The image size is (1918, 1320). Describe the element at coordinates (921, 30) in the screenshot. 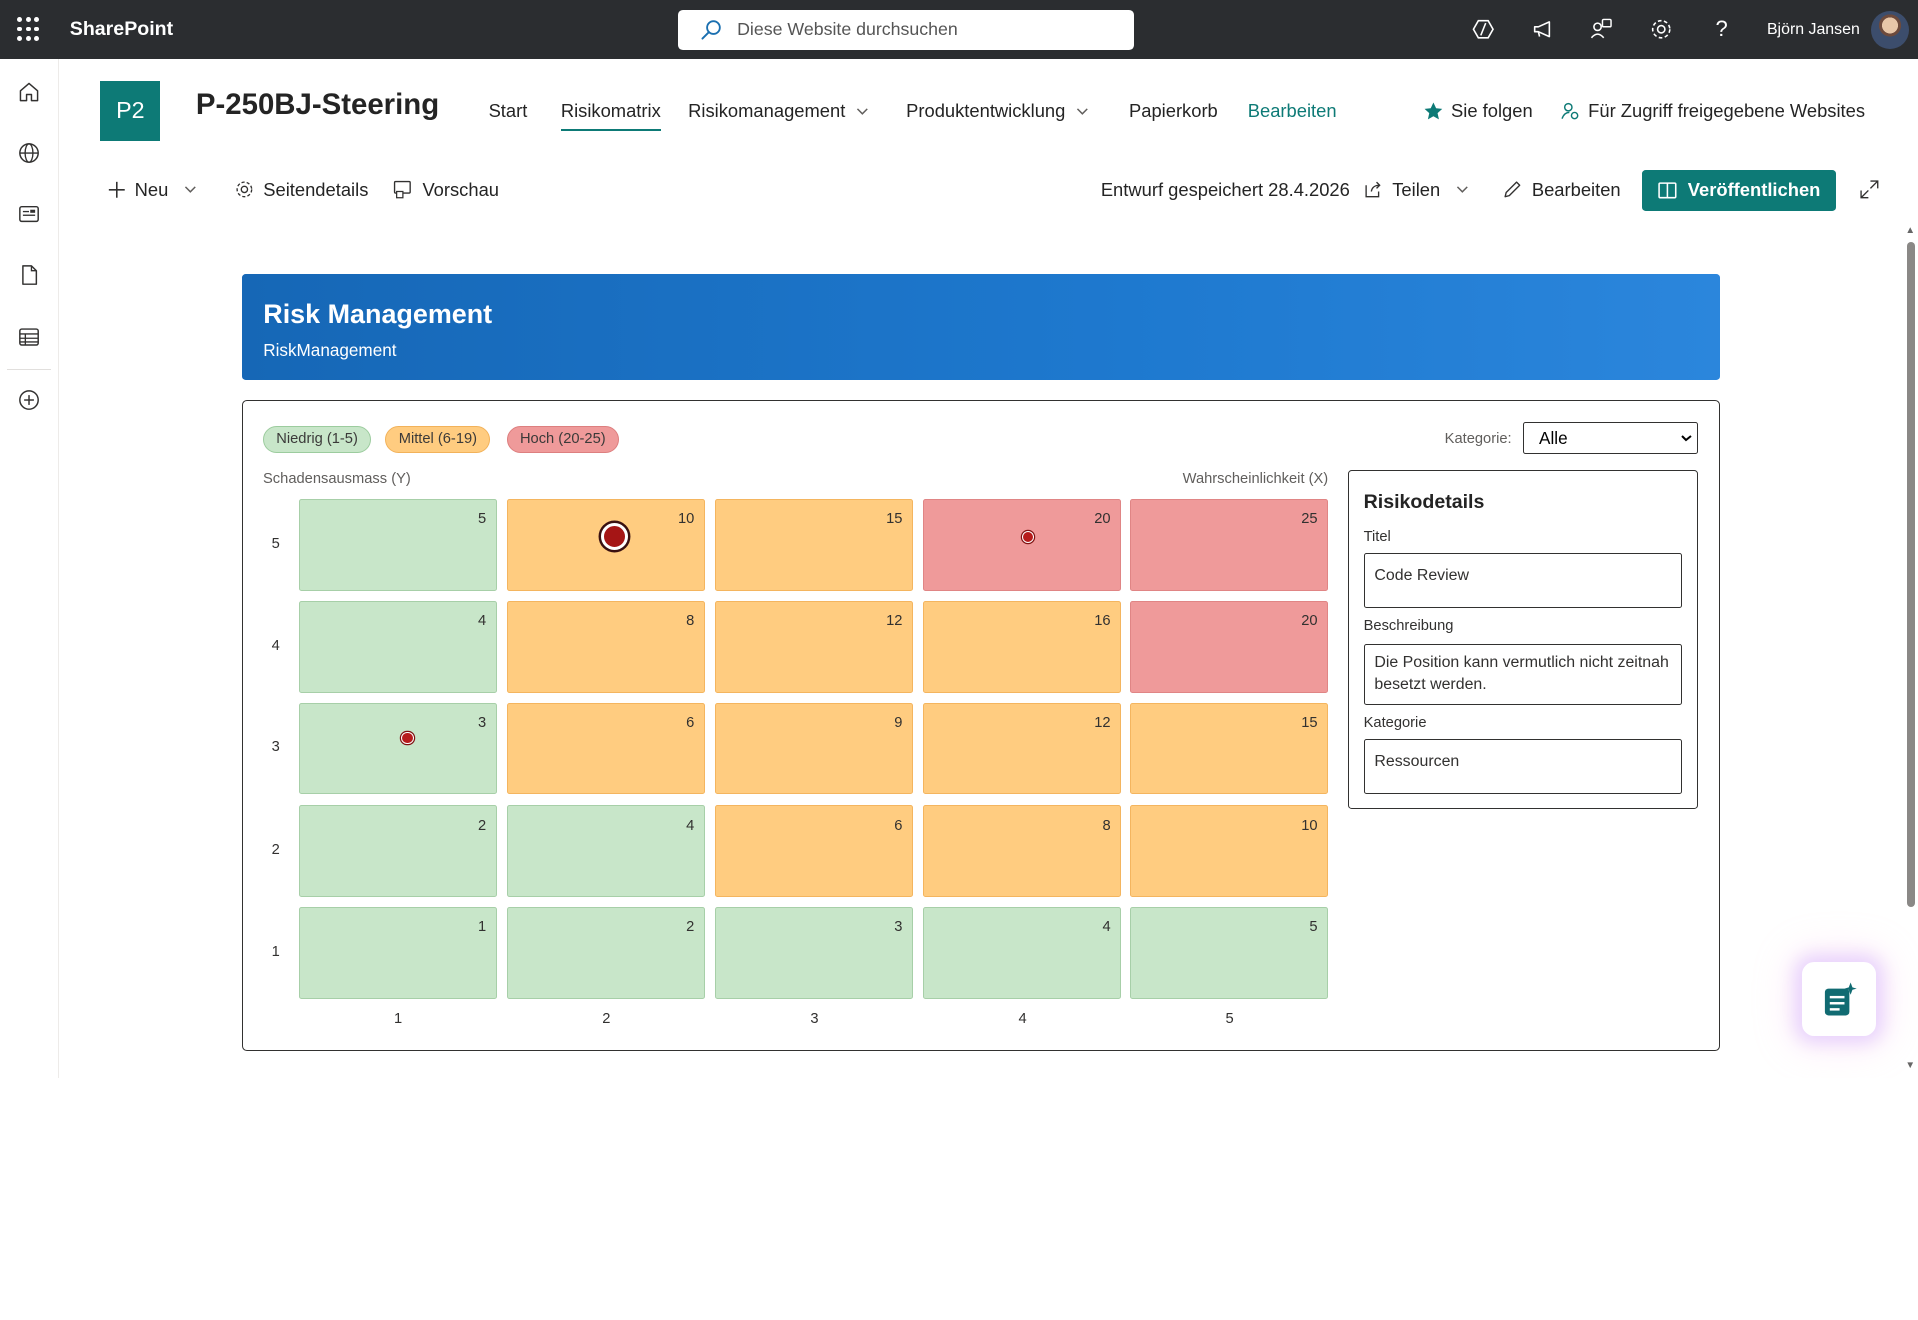

I see `search-input` at that location.